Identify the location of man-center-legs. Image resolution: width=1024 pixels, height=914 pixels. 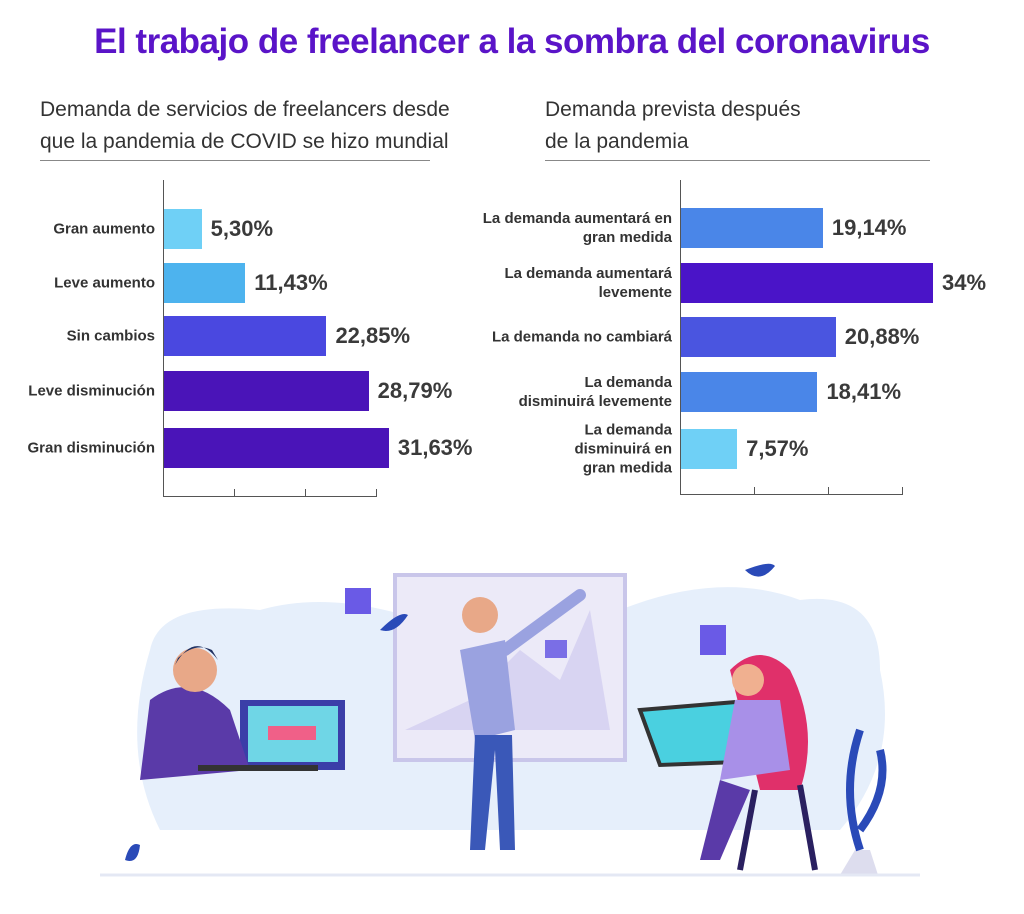
(492, 792).